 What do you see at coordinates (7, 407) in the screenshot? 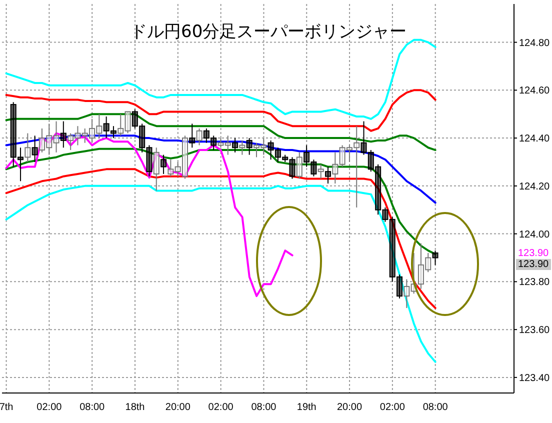
I see `x-tick-label: 7th` at bounding box center [7, 407].